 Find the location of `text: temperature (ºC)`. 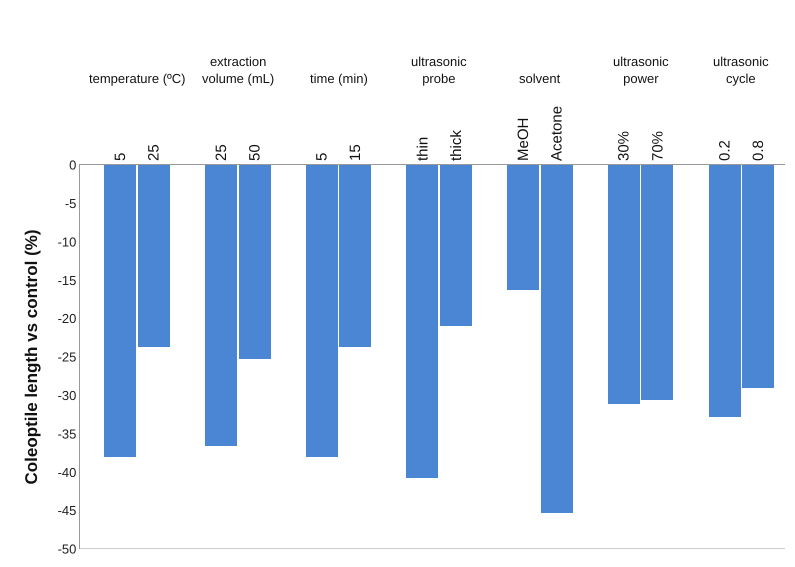

text: temperature (ºC) is located at coordinates (137, 78).